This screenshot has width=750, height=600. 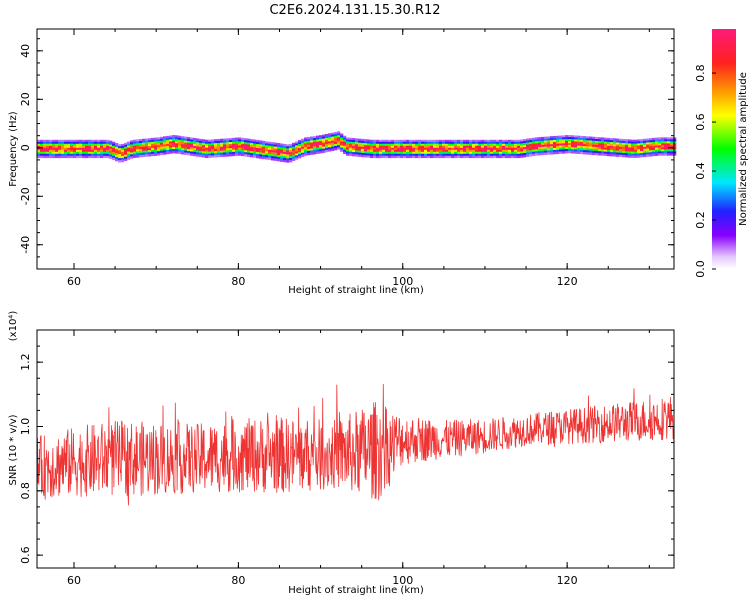 I want to click on x-tick-label: 60, so click(x=74, y=281).